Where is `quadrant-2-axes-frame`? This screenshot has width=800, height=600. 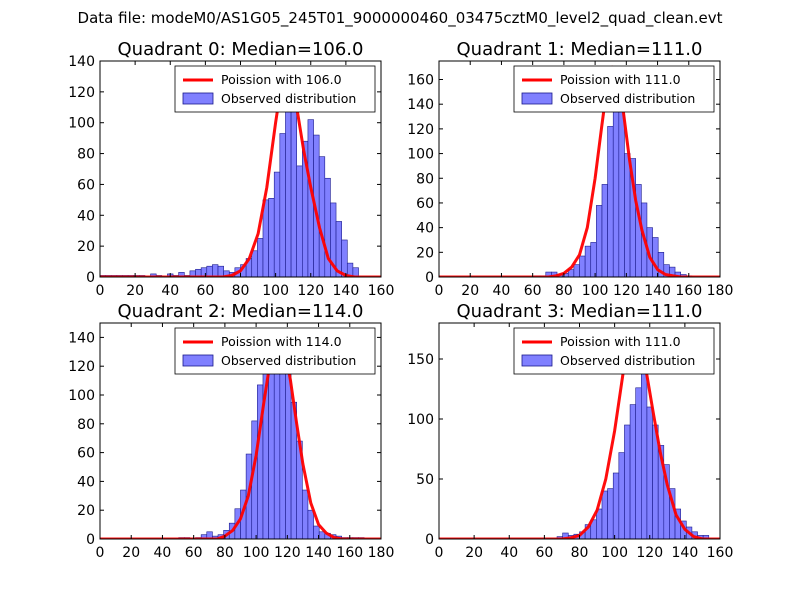
quadrant-2-axes-frame is located at coordinates (240, 431).